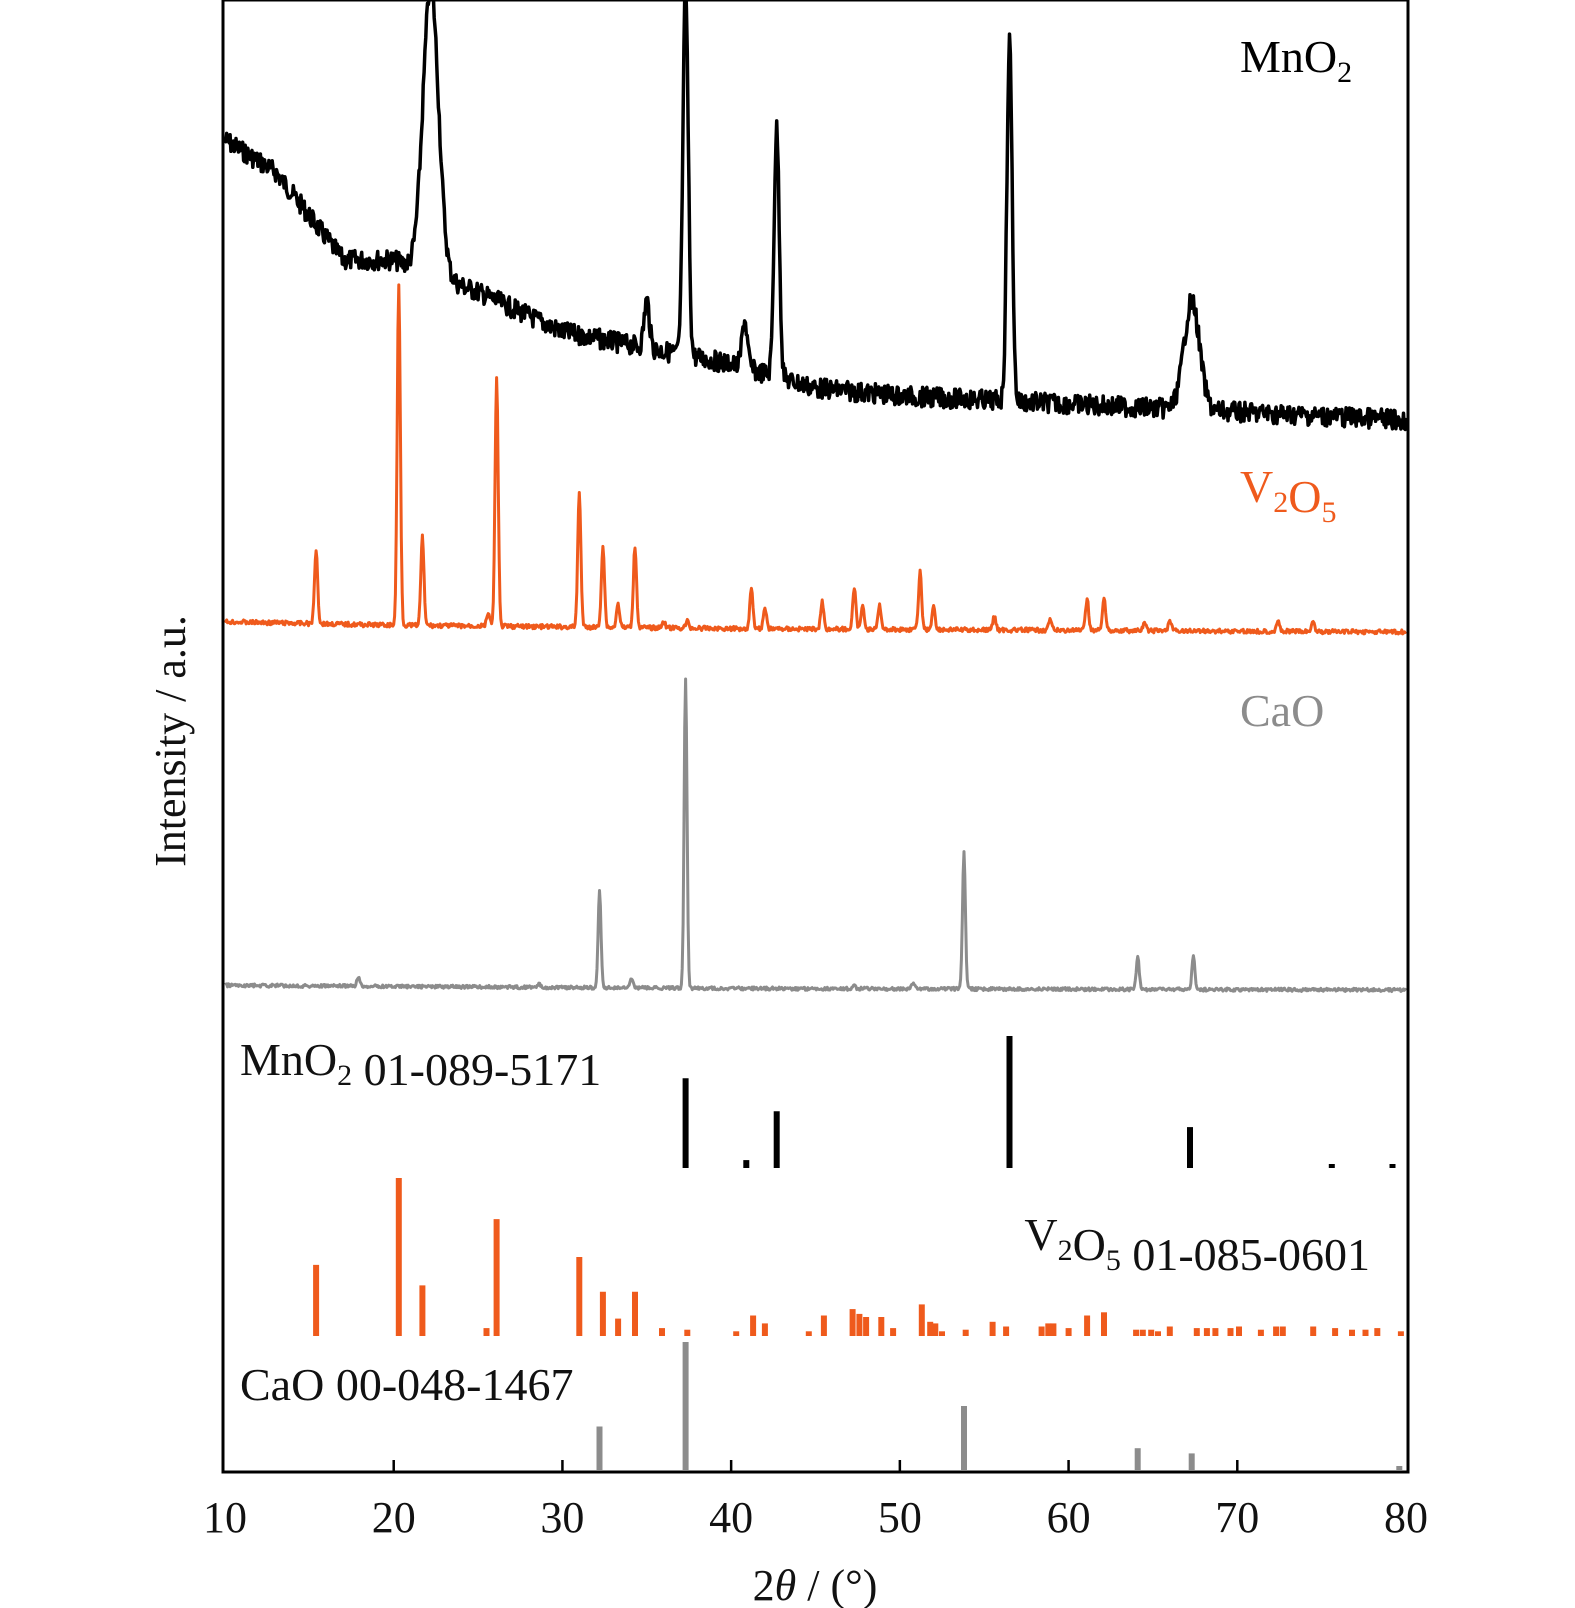 The height and width of the screenshot is (1608, 1575). I want to click on reference-label-2: CaO 00-048-1467, so click(406, 1384).